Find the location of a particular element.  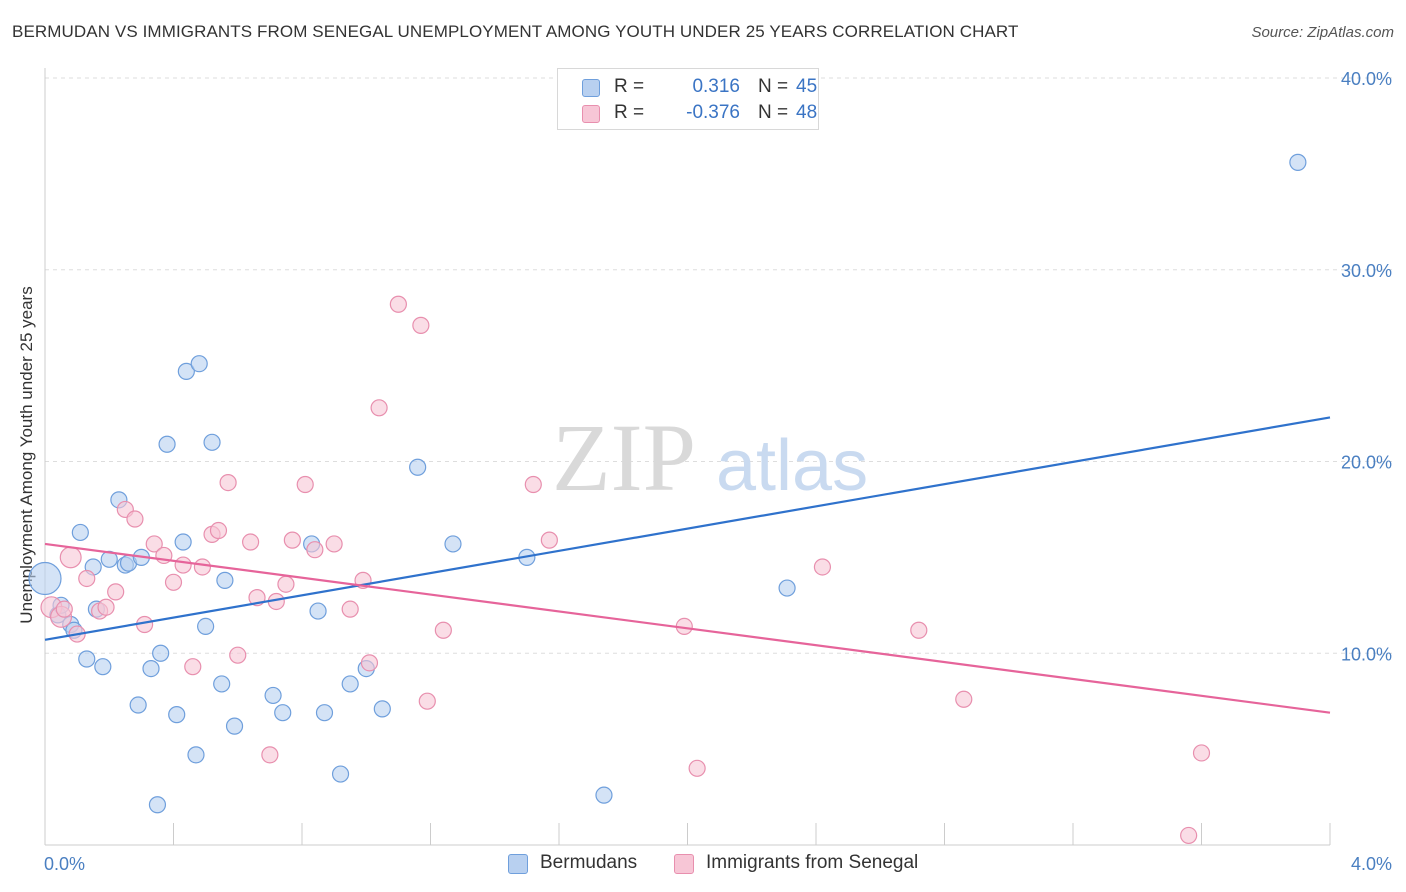

legend-r-value: -0.376 is located at coordinates (713, 112).